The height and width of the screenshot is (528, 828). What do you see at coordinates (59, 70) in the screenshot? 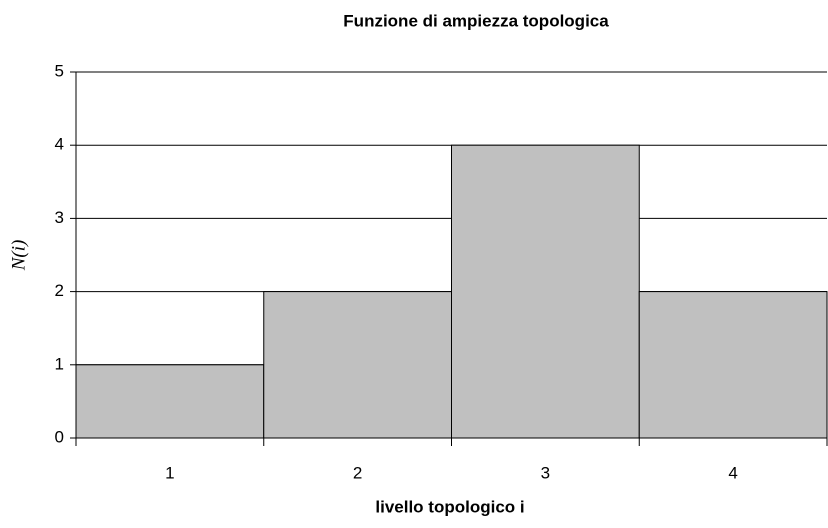
I see `y-tick-label: 5` at bounding box center [59, 70].